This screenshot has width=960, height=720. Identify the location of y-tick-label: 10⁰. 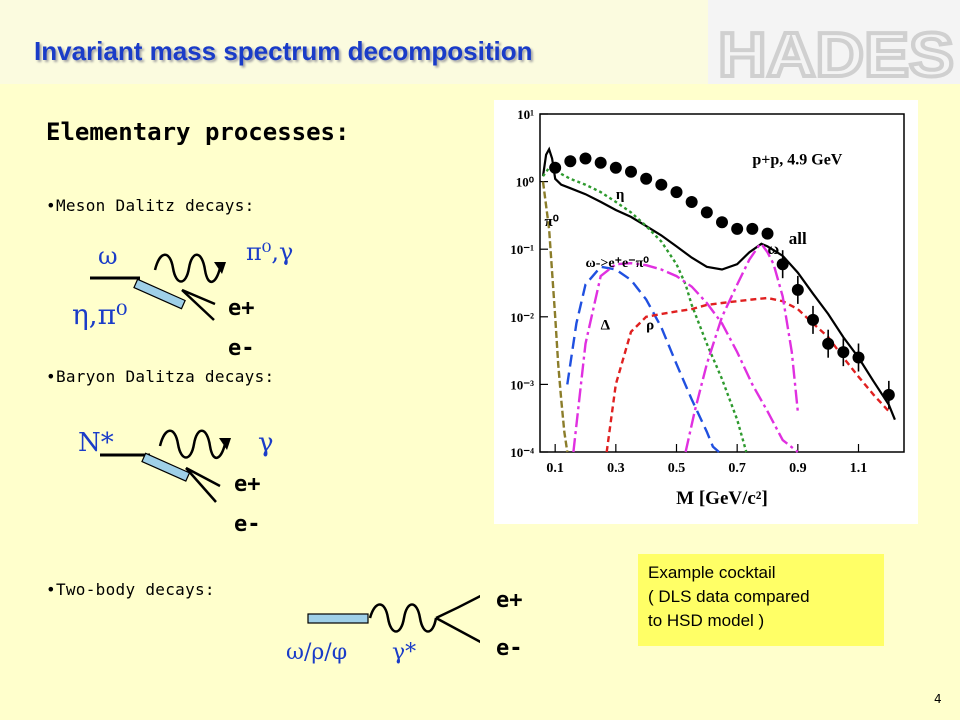
(525, 182).